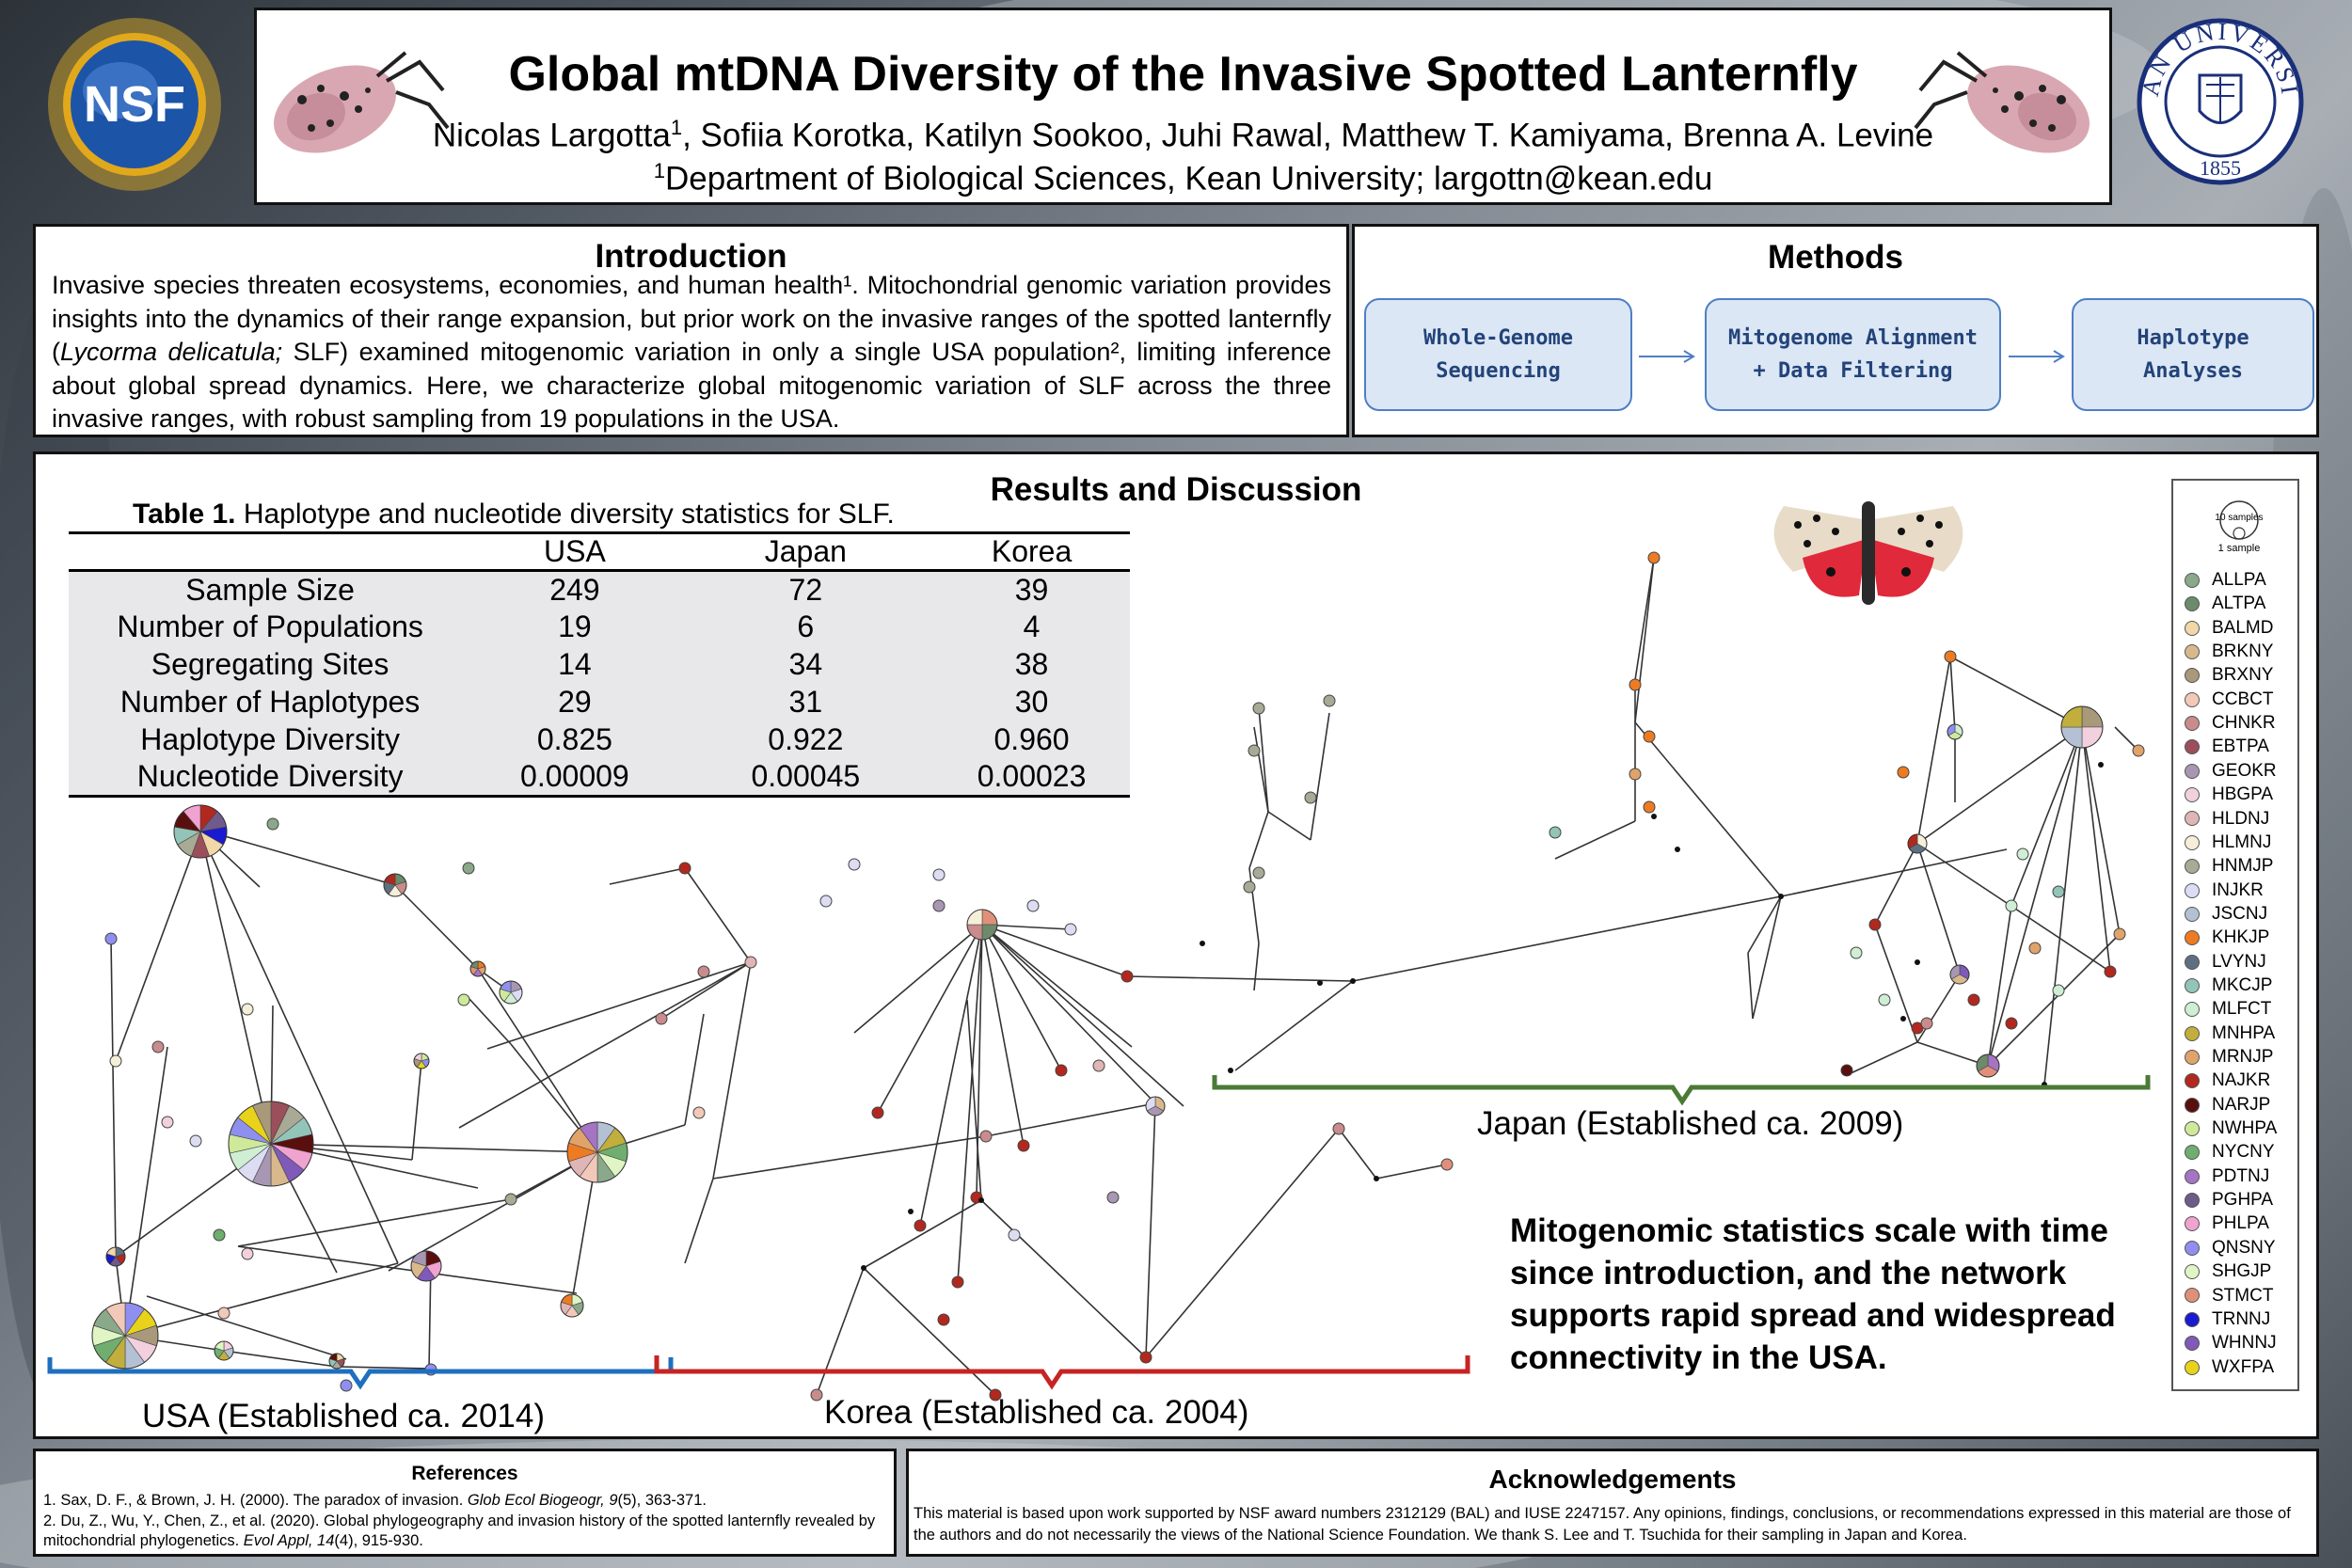 The image size is (2352, 1568). What do you see at coordinates (575, 702) in the screenshot?
I see `table-cell: 29` at bounding box center [575, 702].